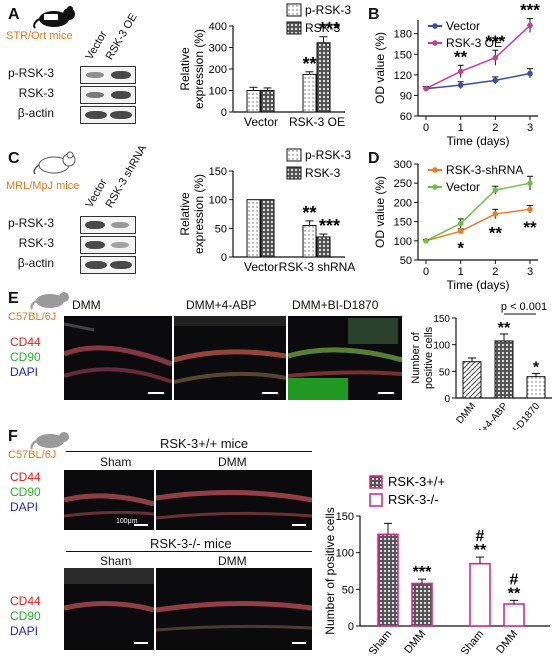 The width and height of the screenshot is (560, 656). What do you see at coordinates (474, 43) in the screenshot?
I see `legend-label: RSK-3 OE` at bounding box center [474, 43].